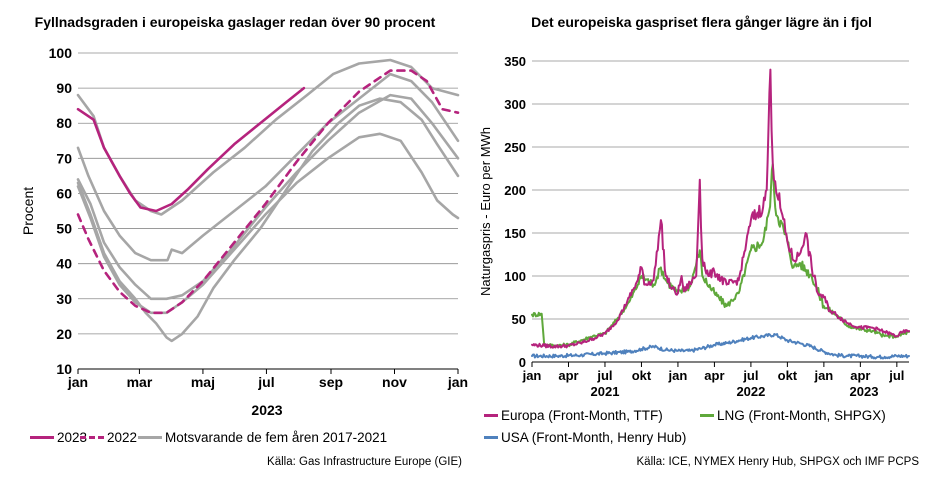 The width and height of the screenshot is (933, 478). What do you see at coordinates (150, 437) in the screenshot?
I see `legend-swatch-history` at bounding box center [150, 437].